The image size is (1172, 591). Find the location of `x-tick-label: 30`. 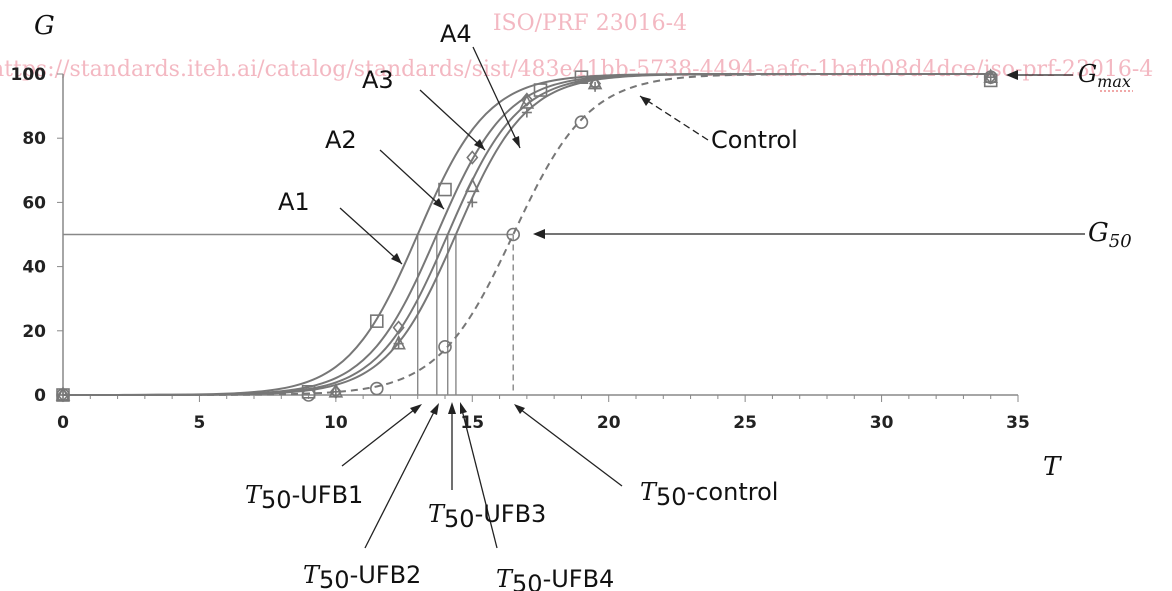

x-tick-label: 30 is located at coordinates (882, 423).